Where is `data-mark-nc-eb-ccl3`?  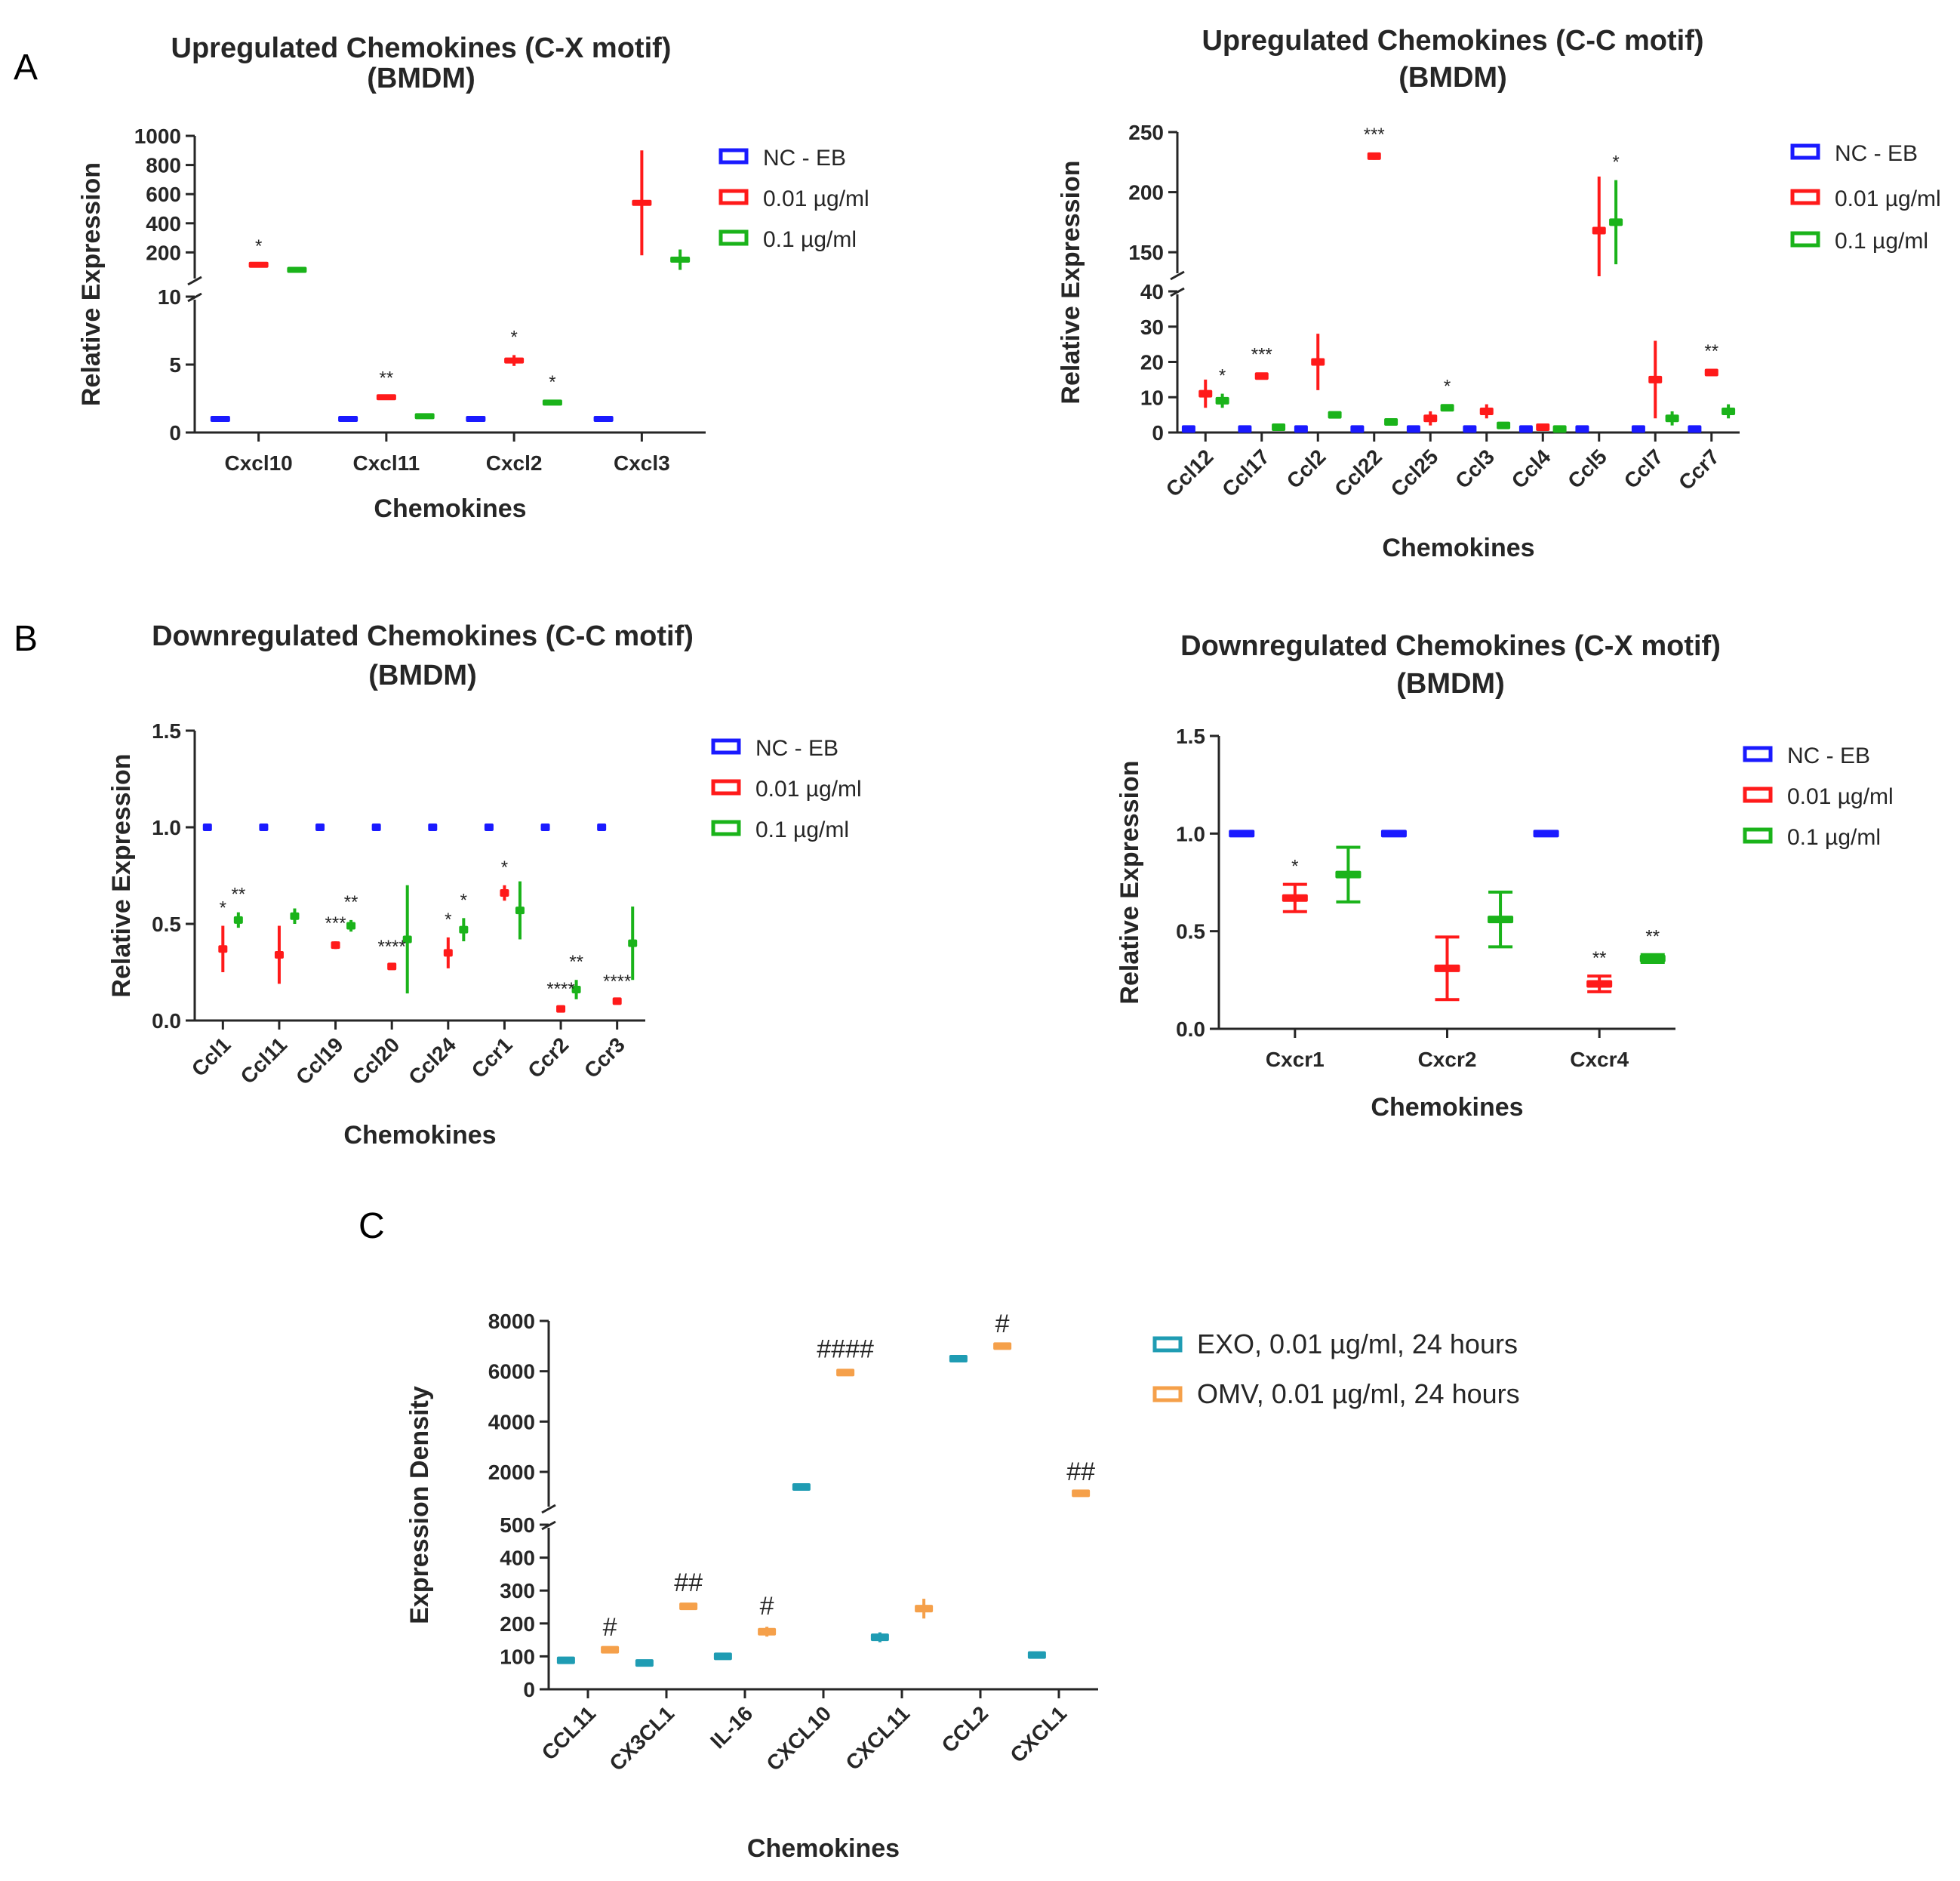
data-mark-nc-eb-ccl3 is located at coordinates (1470, 429).